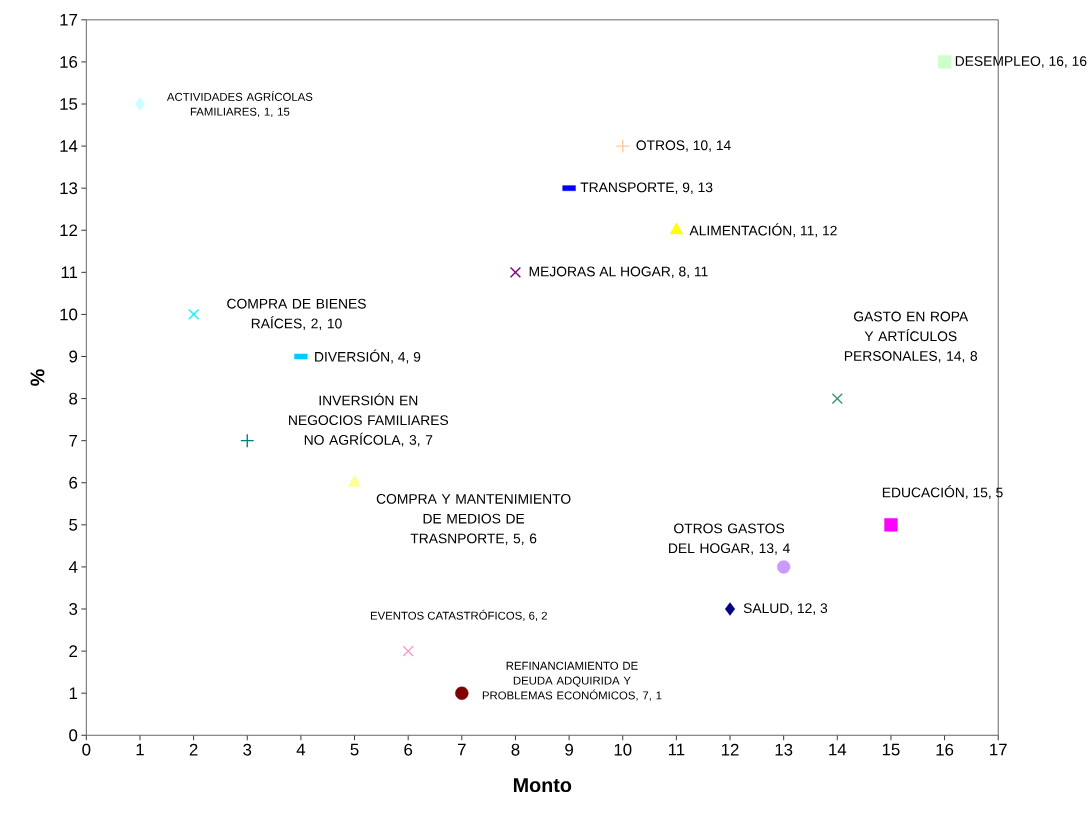 The height and width of the screenshot is (816, 1088). I want to click on y-tick-label: 12, so click(69, 230).